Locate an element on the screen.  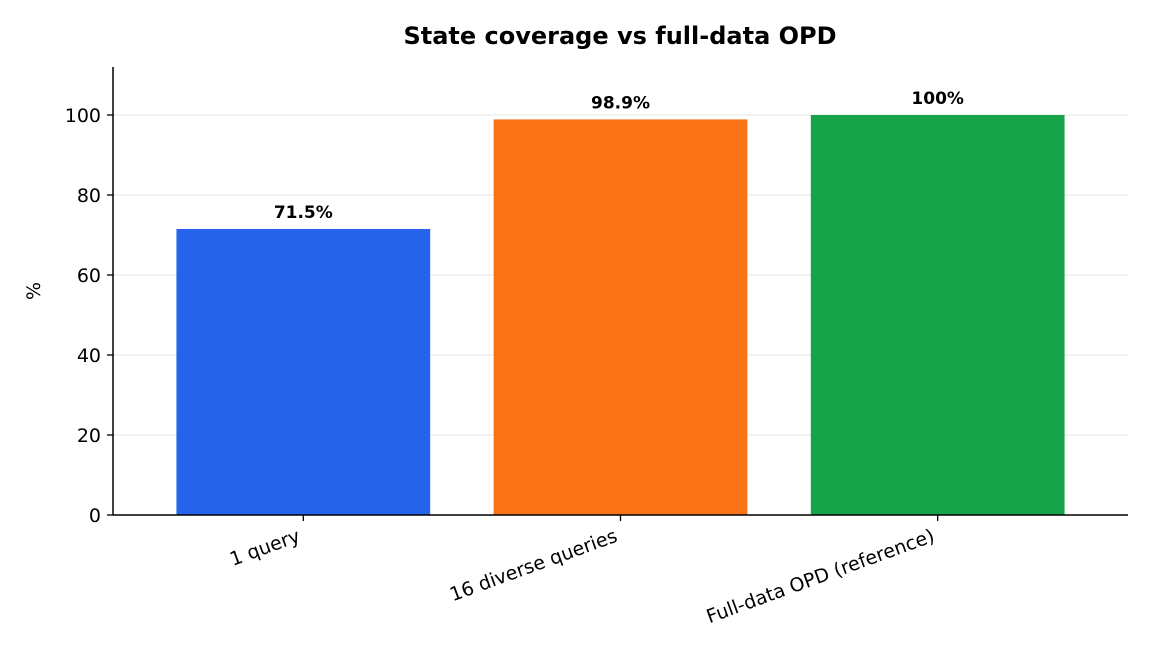
y-tick-label: 80 is located at coordinates (89, 196).